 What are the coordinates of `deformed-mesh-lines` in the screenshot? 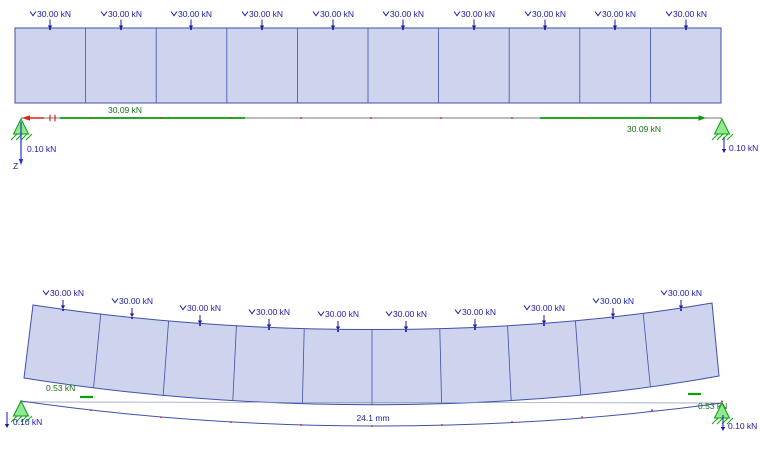 It's located at (372, 359).